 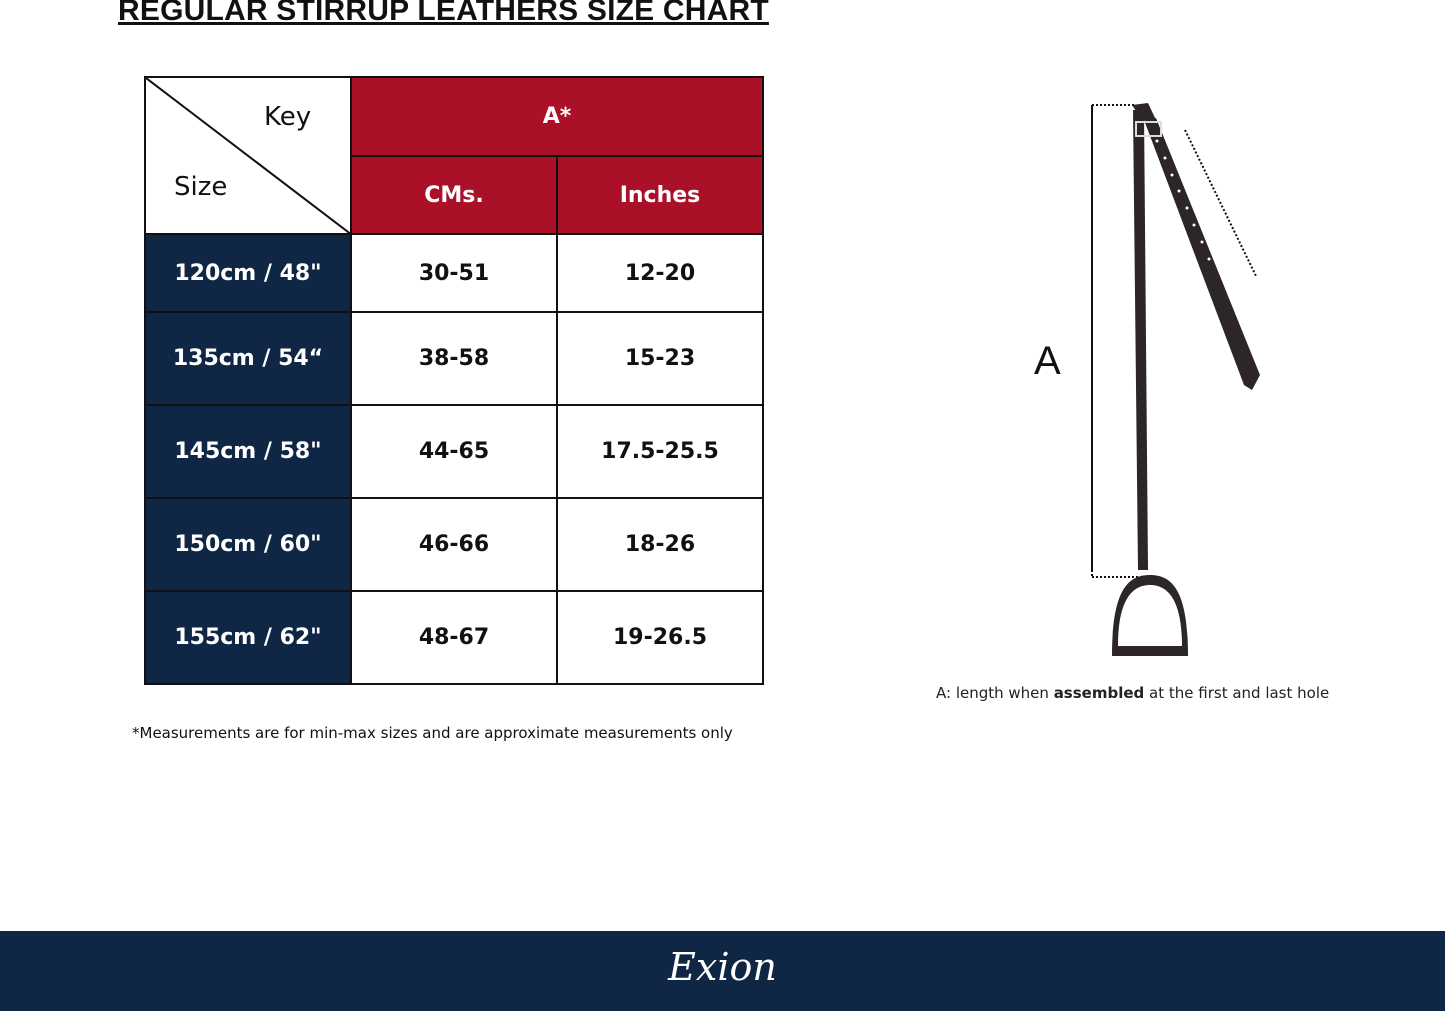 I want to click on size-cell: 150cm / 60", so click(x=248, y=544).